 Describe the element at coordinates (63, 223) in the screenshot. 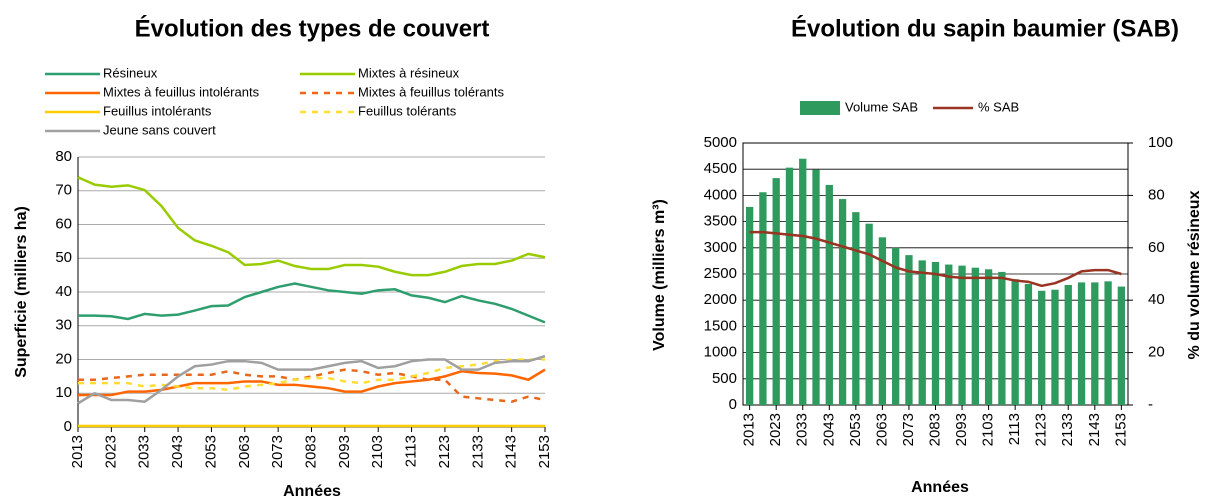

I see `y-tick-label: 60` at that location.